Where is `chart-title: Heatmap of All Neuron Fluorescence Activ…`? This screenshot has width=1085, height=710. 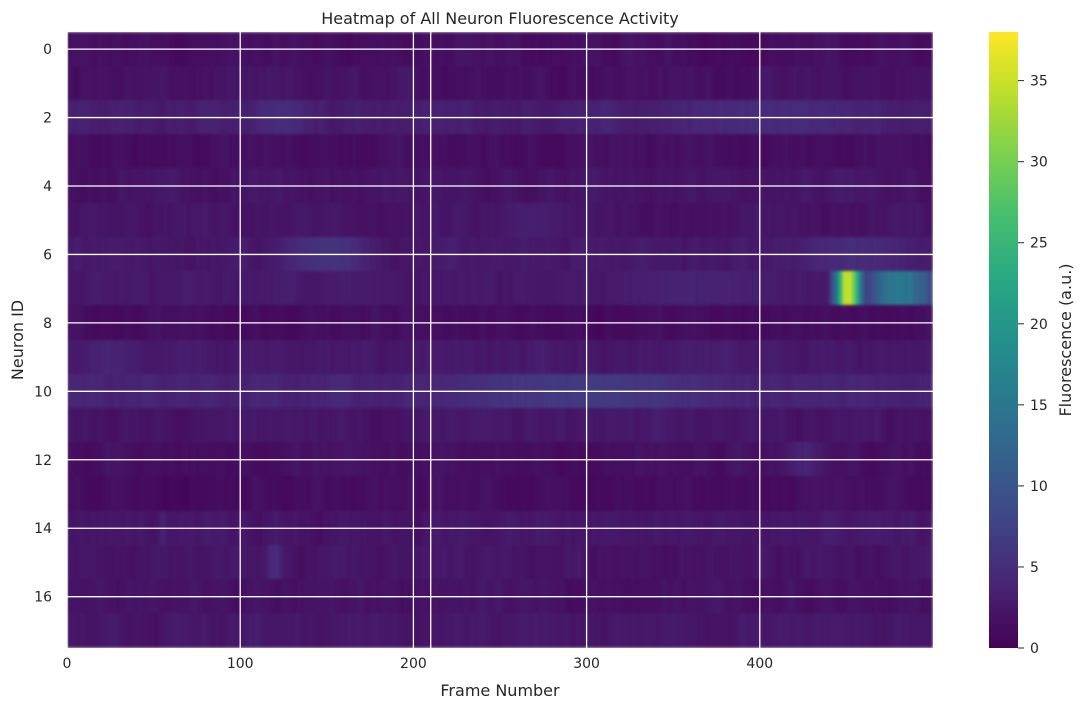 chart-title: Heatmap of All Neuron Fluorescence Activ… is located at coordinates (500, 18).